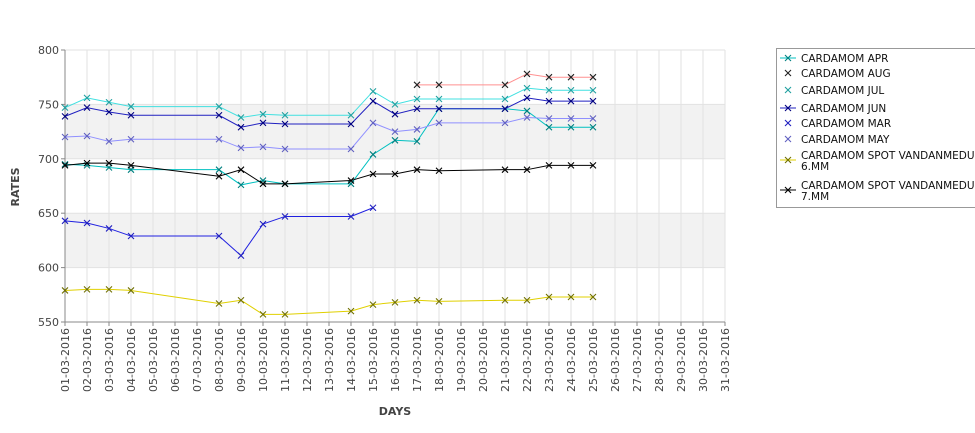  Describe the element at coordinates (844, 59) in the screenshot. I see `legend-label: CARDAMOM APR` at that location.